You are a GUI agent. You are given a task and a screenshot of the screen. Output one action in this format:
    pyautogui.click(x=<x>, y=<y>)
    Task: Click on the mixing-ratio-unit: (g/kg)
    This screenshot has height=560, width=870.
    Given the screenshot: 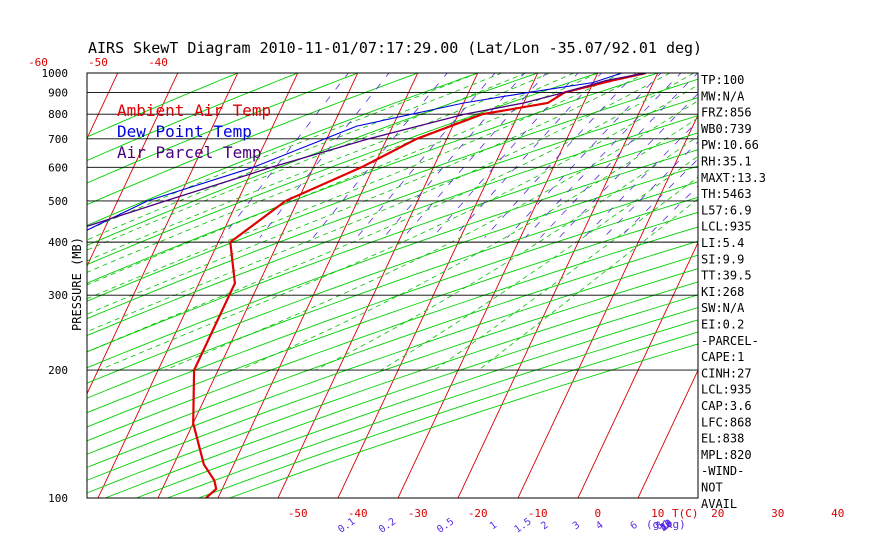 What is the action you would take?
    pyautogui.click(x=666, y=524)
    